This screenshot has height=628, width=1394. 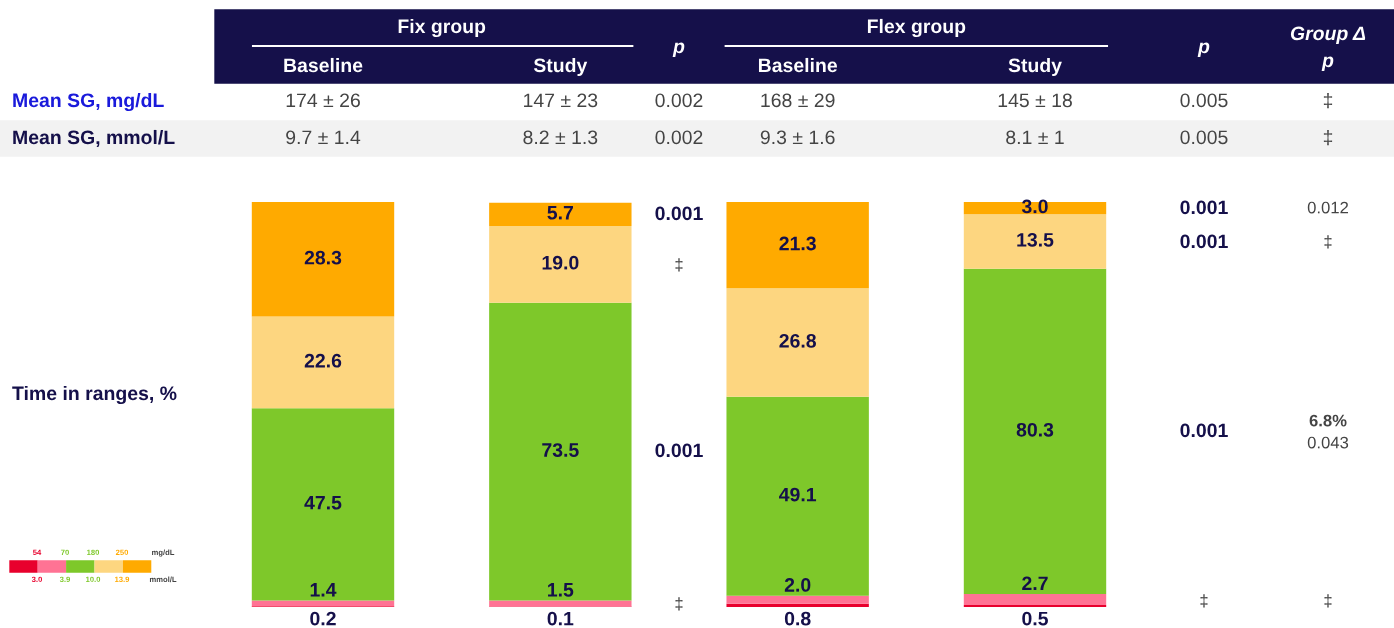 I want to click on text: 0.012, so click(x=1328, y=207).